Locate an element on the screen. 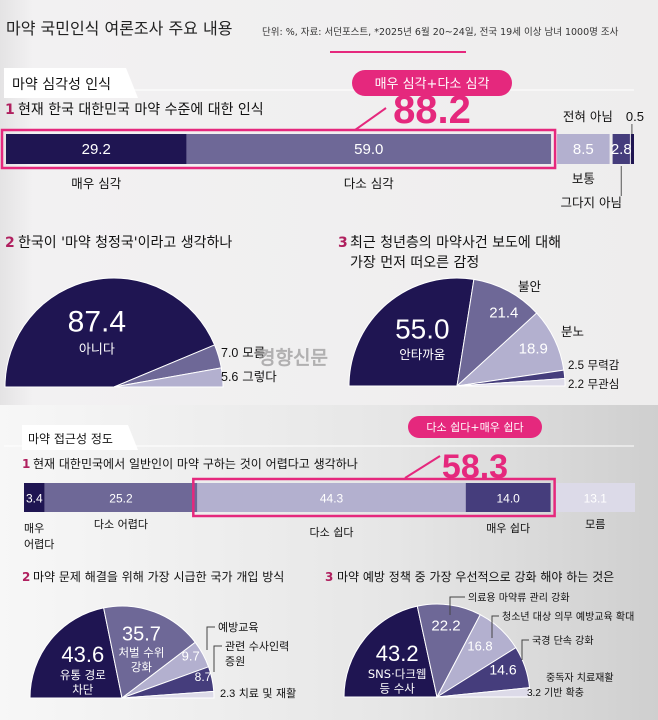  bar-category-label: 어렵다 is located at coordinates (39, 544).